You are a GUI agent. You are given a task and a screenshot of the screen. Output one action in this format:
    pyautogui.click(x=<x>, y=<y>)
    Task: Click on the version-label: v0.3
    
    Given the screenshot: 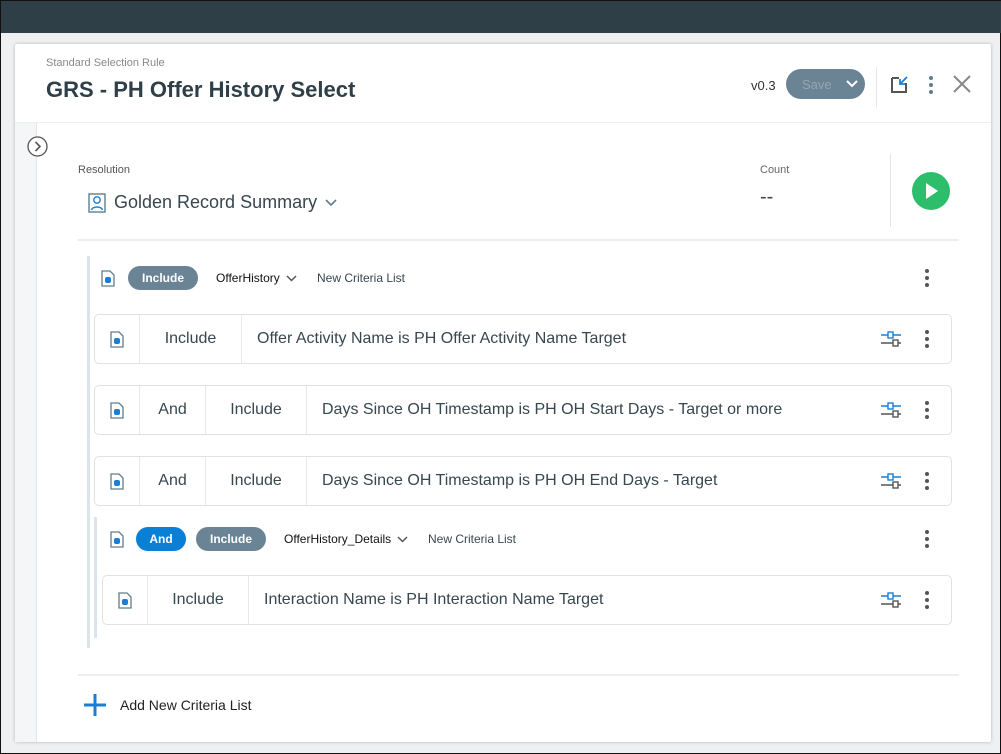 What is the action you would take?
    pyautogui.click(x=763, y=85)
    